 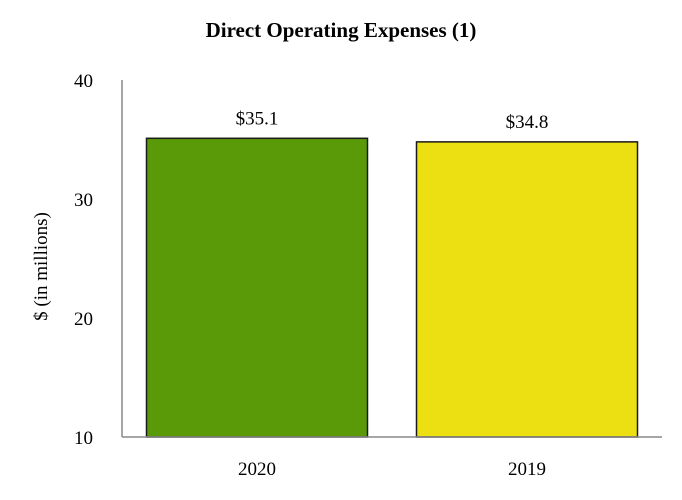 What do you see at coordinates (257, 118) in the screenshot?
I see `data-label-2020: $35.1` at bounding box center [257, 118].